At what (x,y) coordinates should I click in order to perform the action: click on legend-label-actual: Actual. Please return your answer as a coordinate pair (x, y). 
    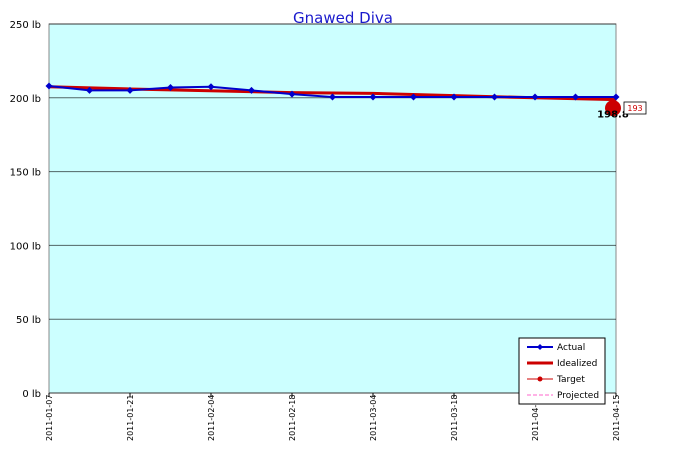
    Looking at the image, I should click on (571, 348).